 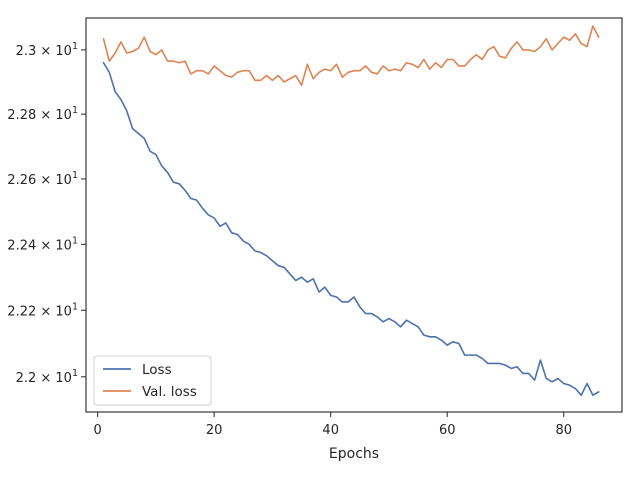 What do you see at coordinates (214, 430) in the screenshot?
I see `x-tick-label: 20` at bounding box center [214, 430].